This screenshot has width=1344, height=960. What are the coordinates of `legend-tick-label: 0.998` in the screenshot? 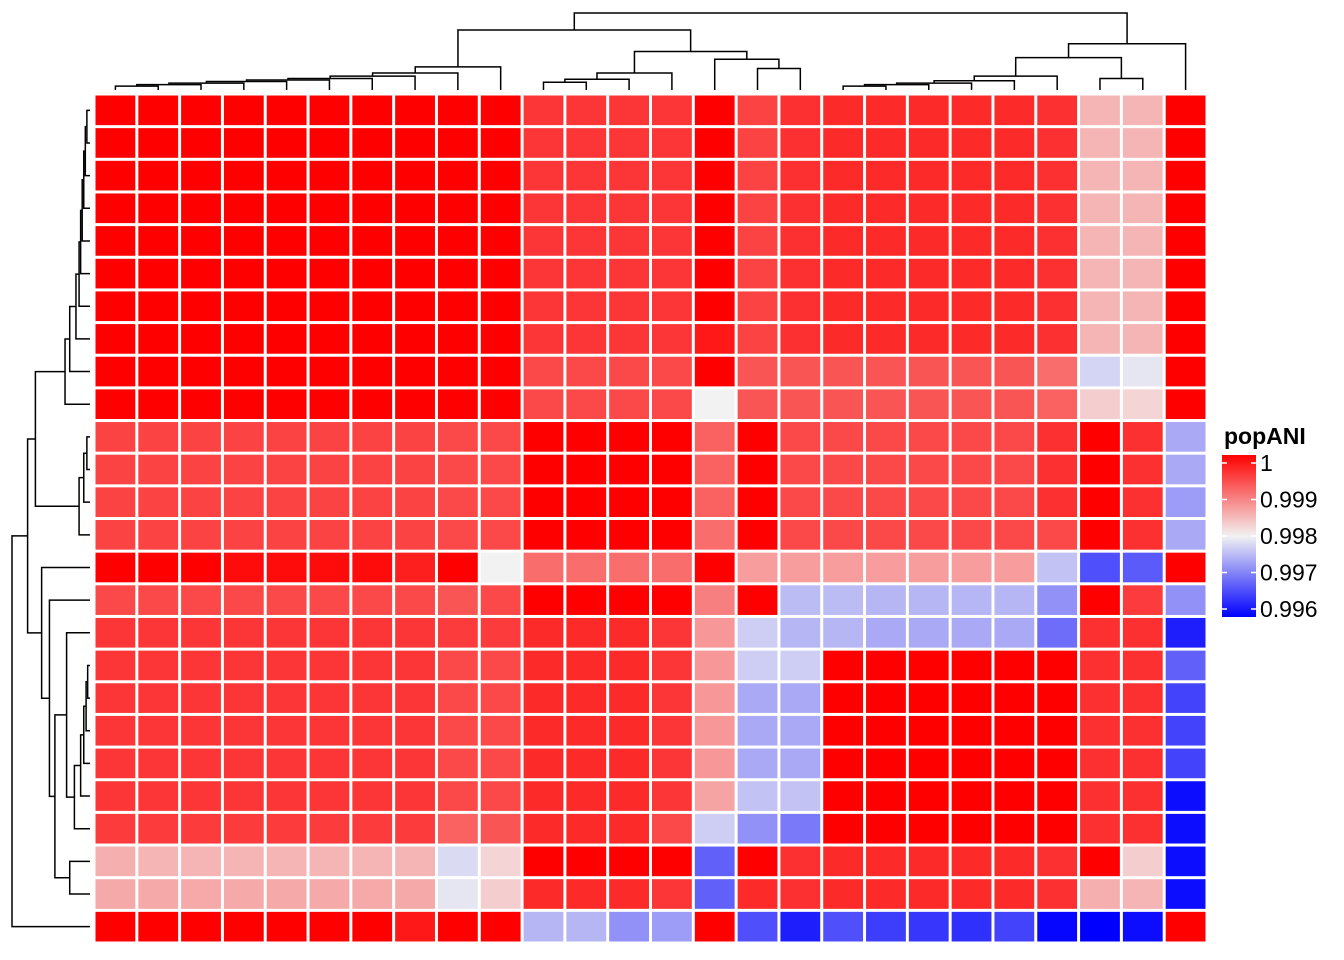 It's located at (1289, 536).